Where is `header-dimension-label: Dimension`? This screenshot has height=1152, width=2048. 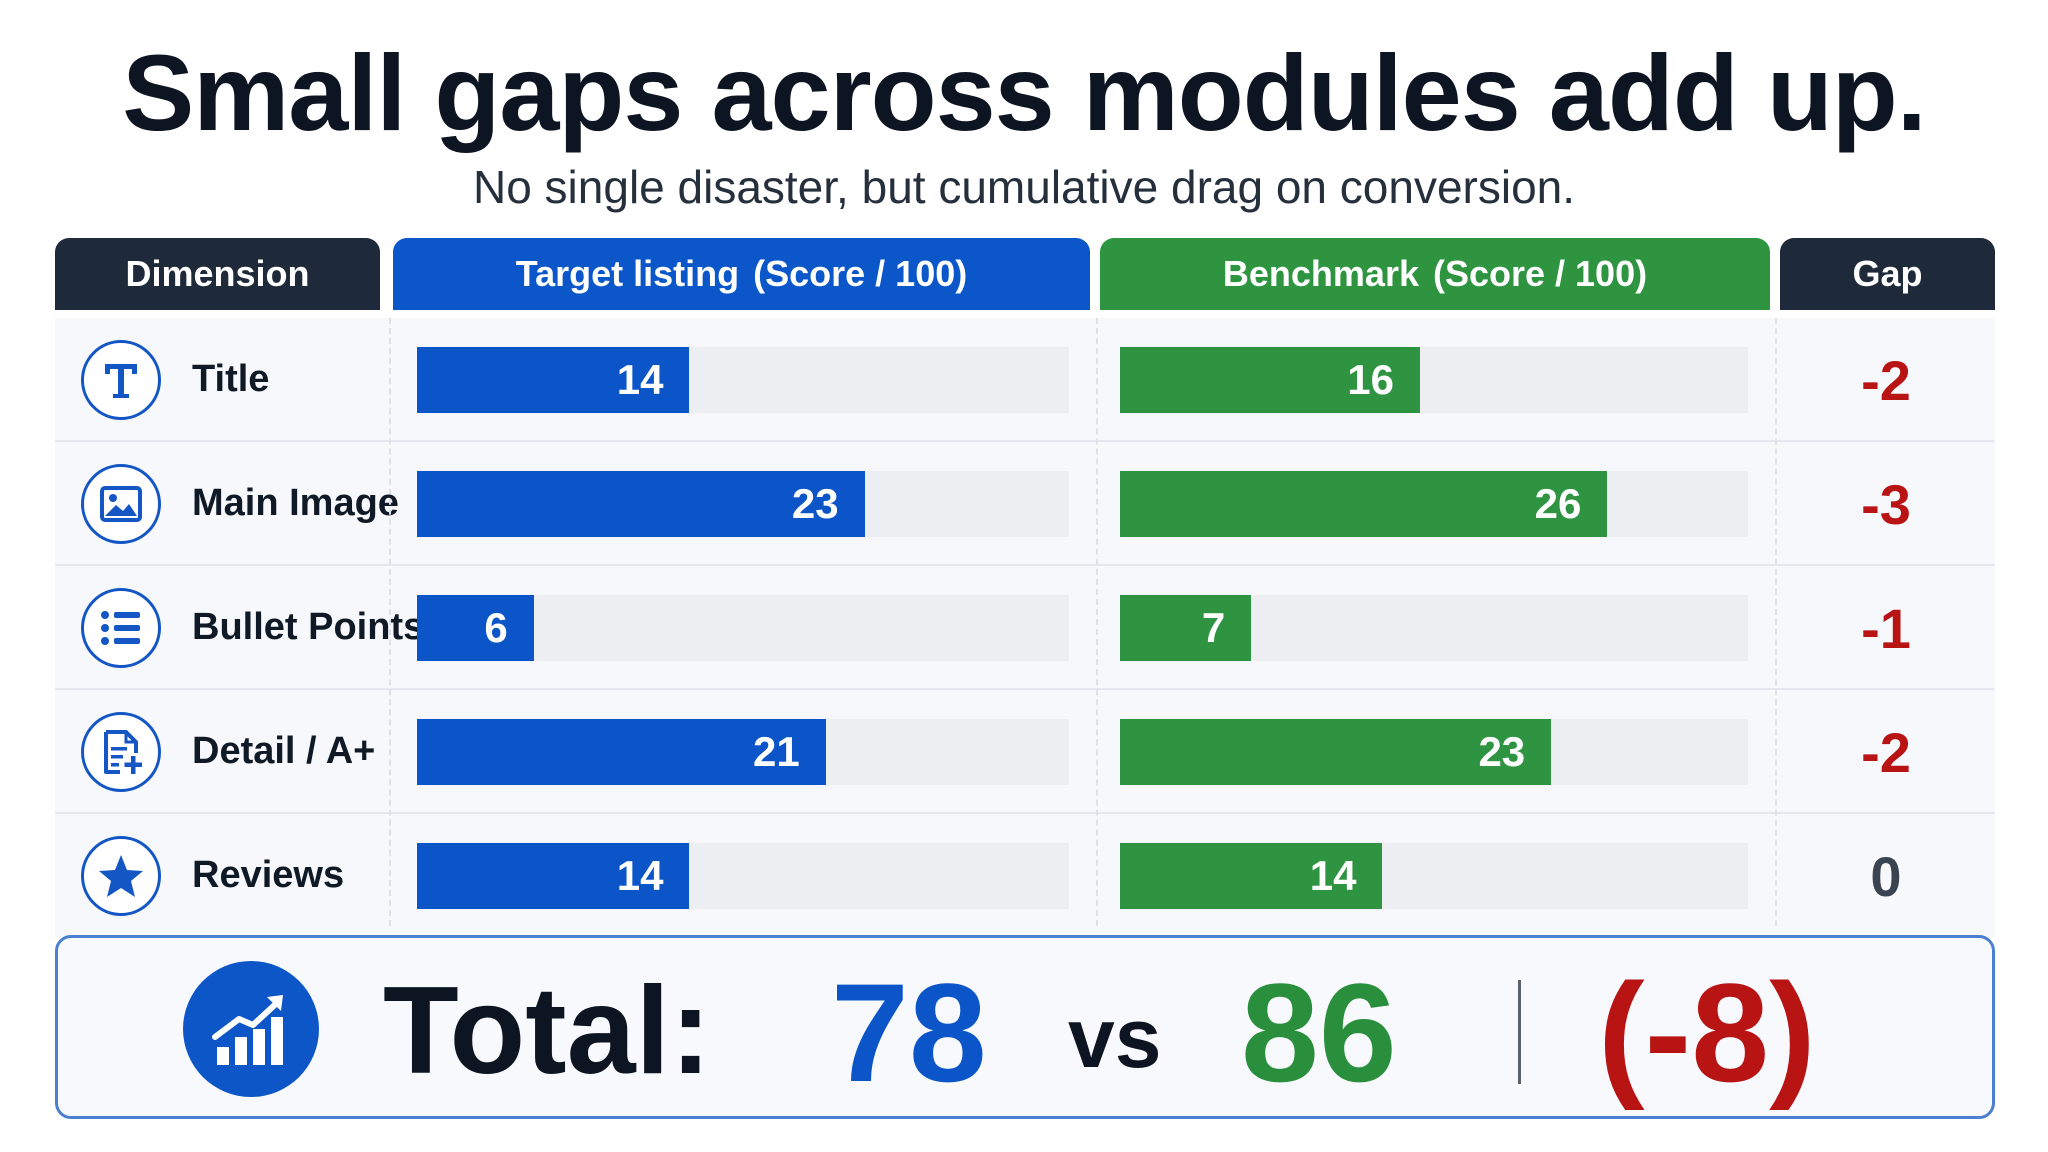 header-dimension-label: Dimension is located at coordinates (217, 273).